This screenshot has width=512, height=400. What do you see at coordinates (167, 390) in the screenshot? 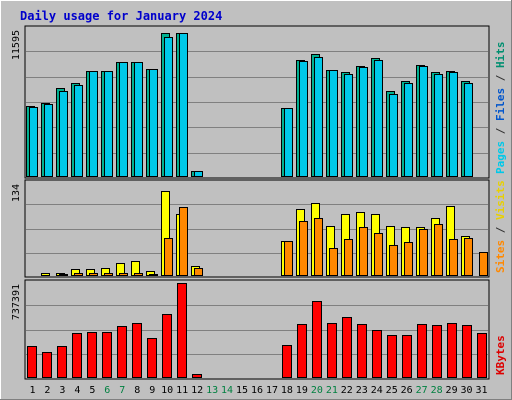
I see `x-tick-label: 10` at bounding box center [167, 390].